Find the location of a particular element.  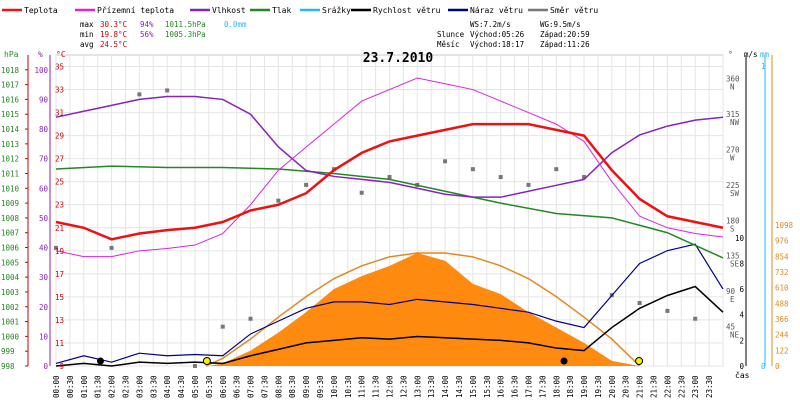

ms-tick-label: 4 is located at coordinates (741, 315).